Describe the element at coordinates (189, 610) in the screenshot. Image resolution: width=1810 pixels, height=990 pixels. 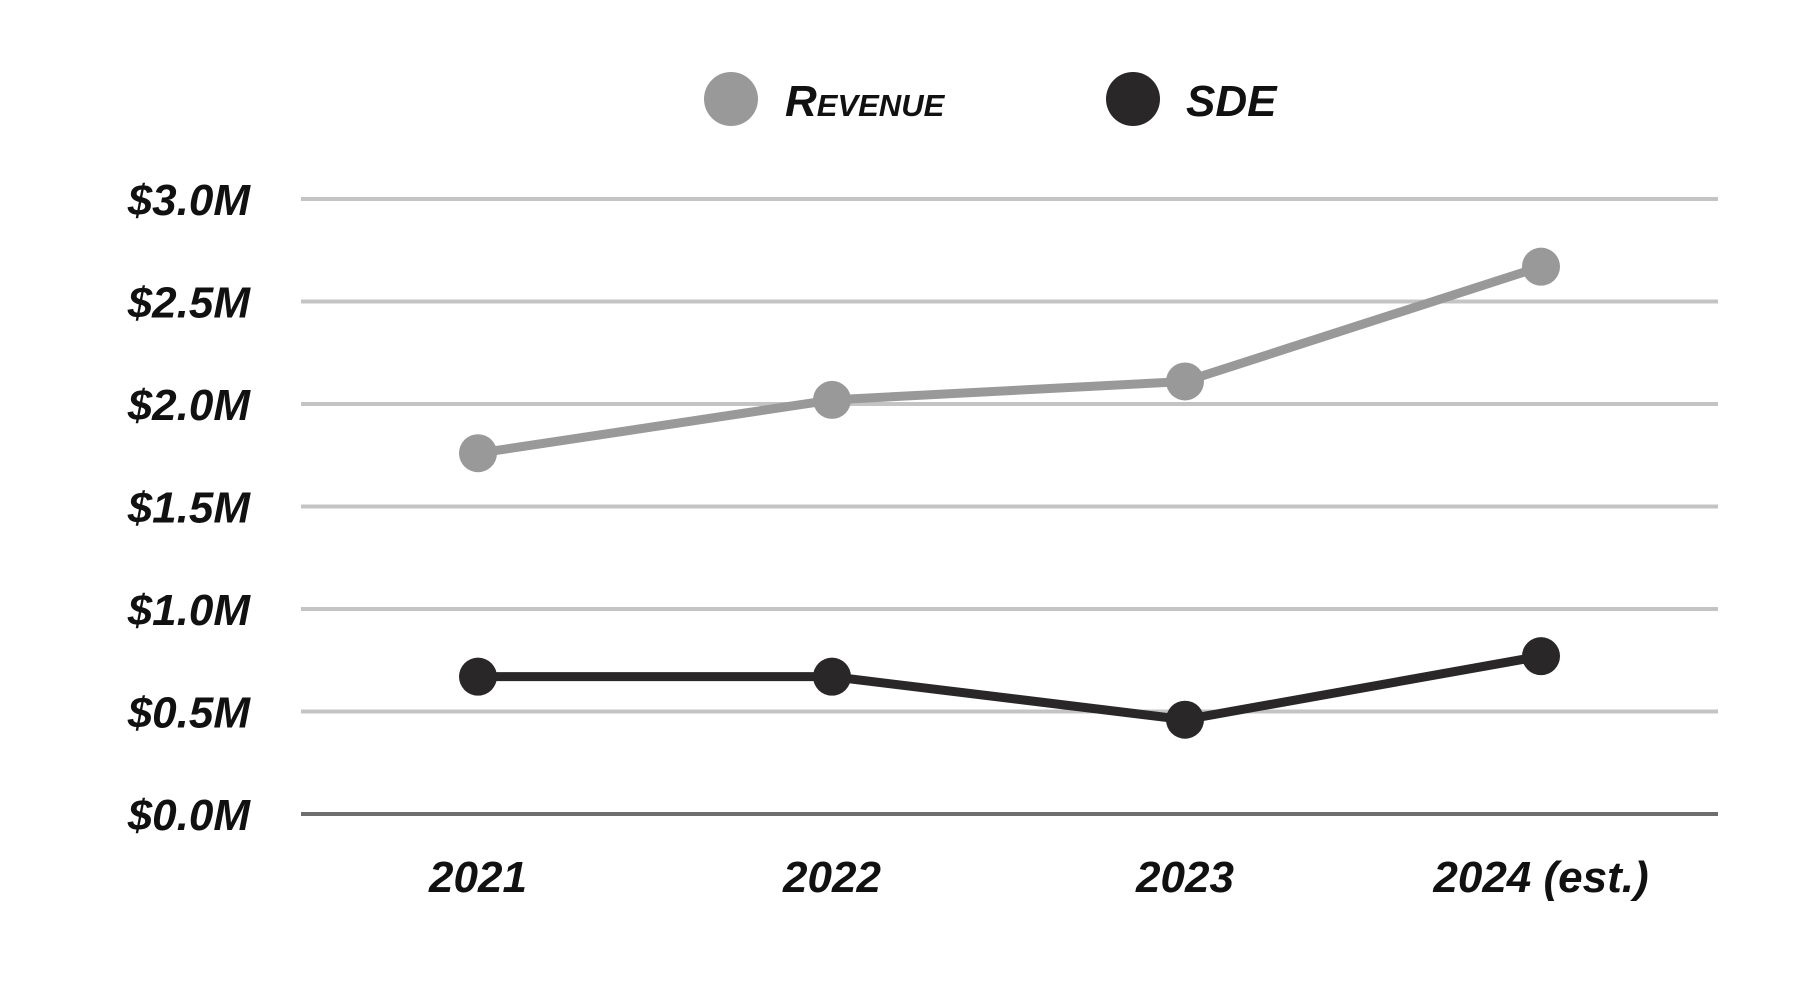
I see `y-tick-label: $1.0M` at that location.